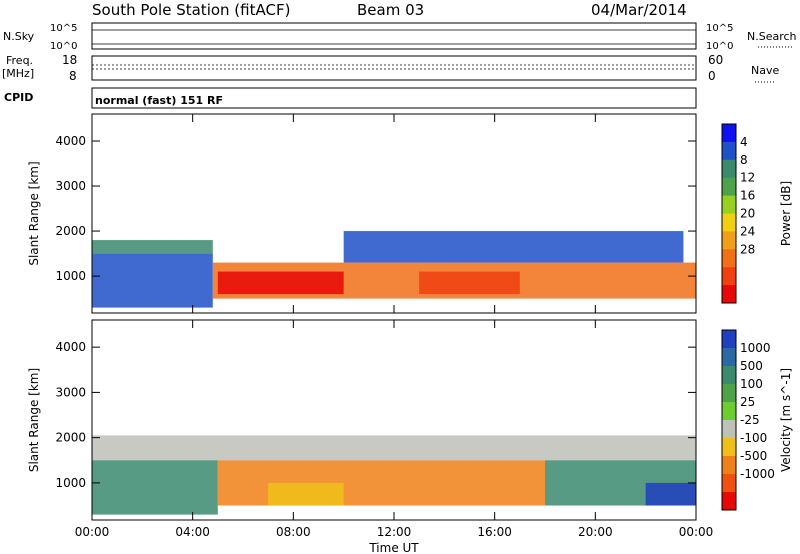 This screenshot has height=554, width=800. Describe the element at coordinates (639, 10) in the screenshot. I see `date-title: 04/Mar/2014` at that location.